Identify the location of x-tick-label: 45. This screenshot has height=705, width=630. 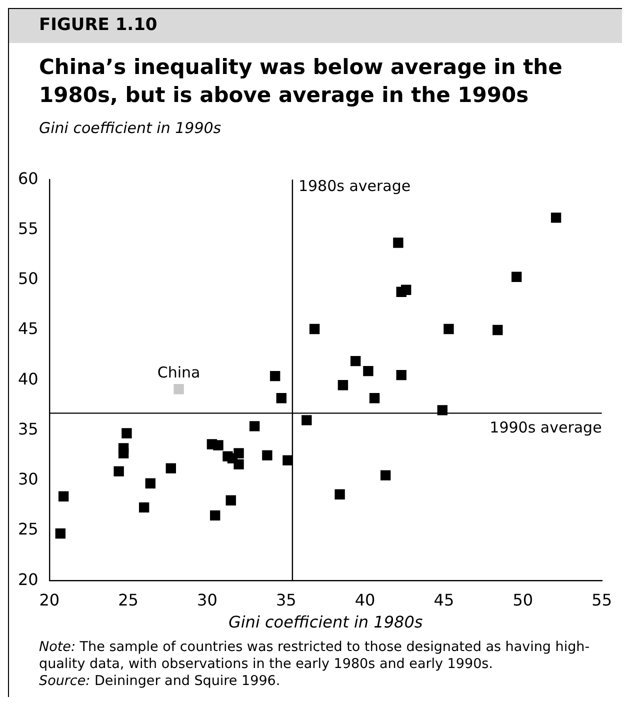
(444, 600).